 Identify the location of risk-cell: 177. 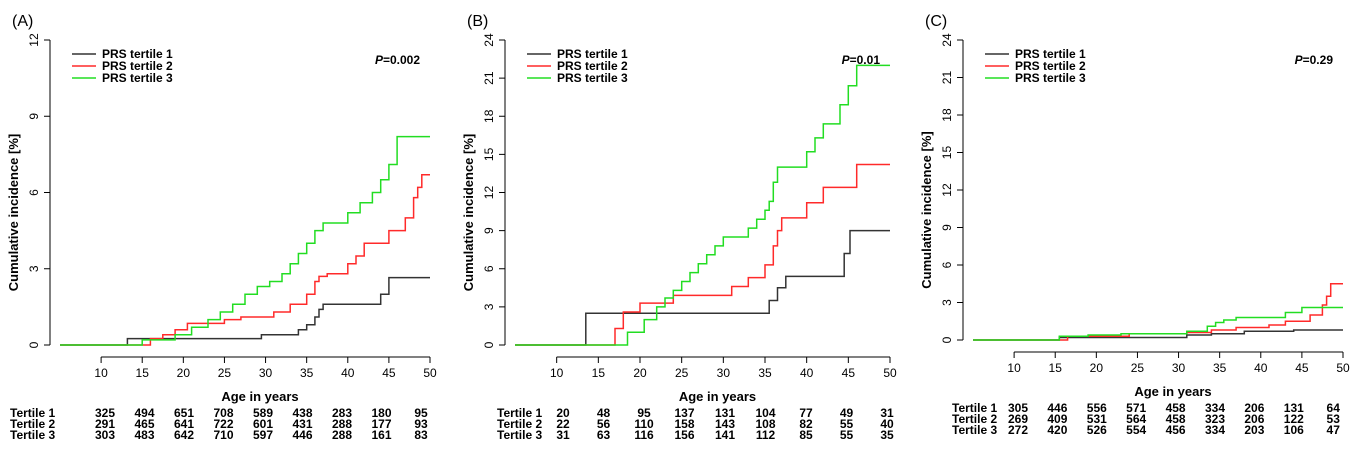
(381, 424).